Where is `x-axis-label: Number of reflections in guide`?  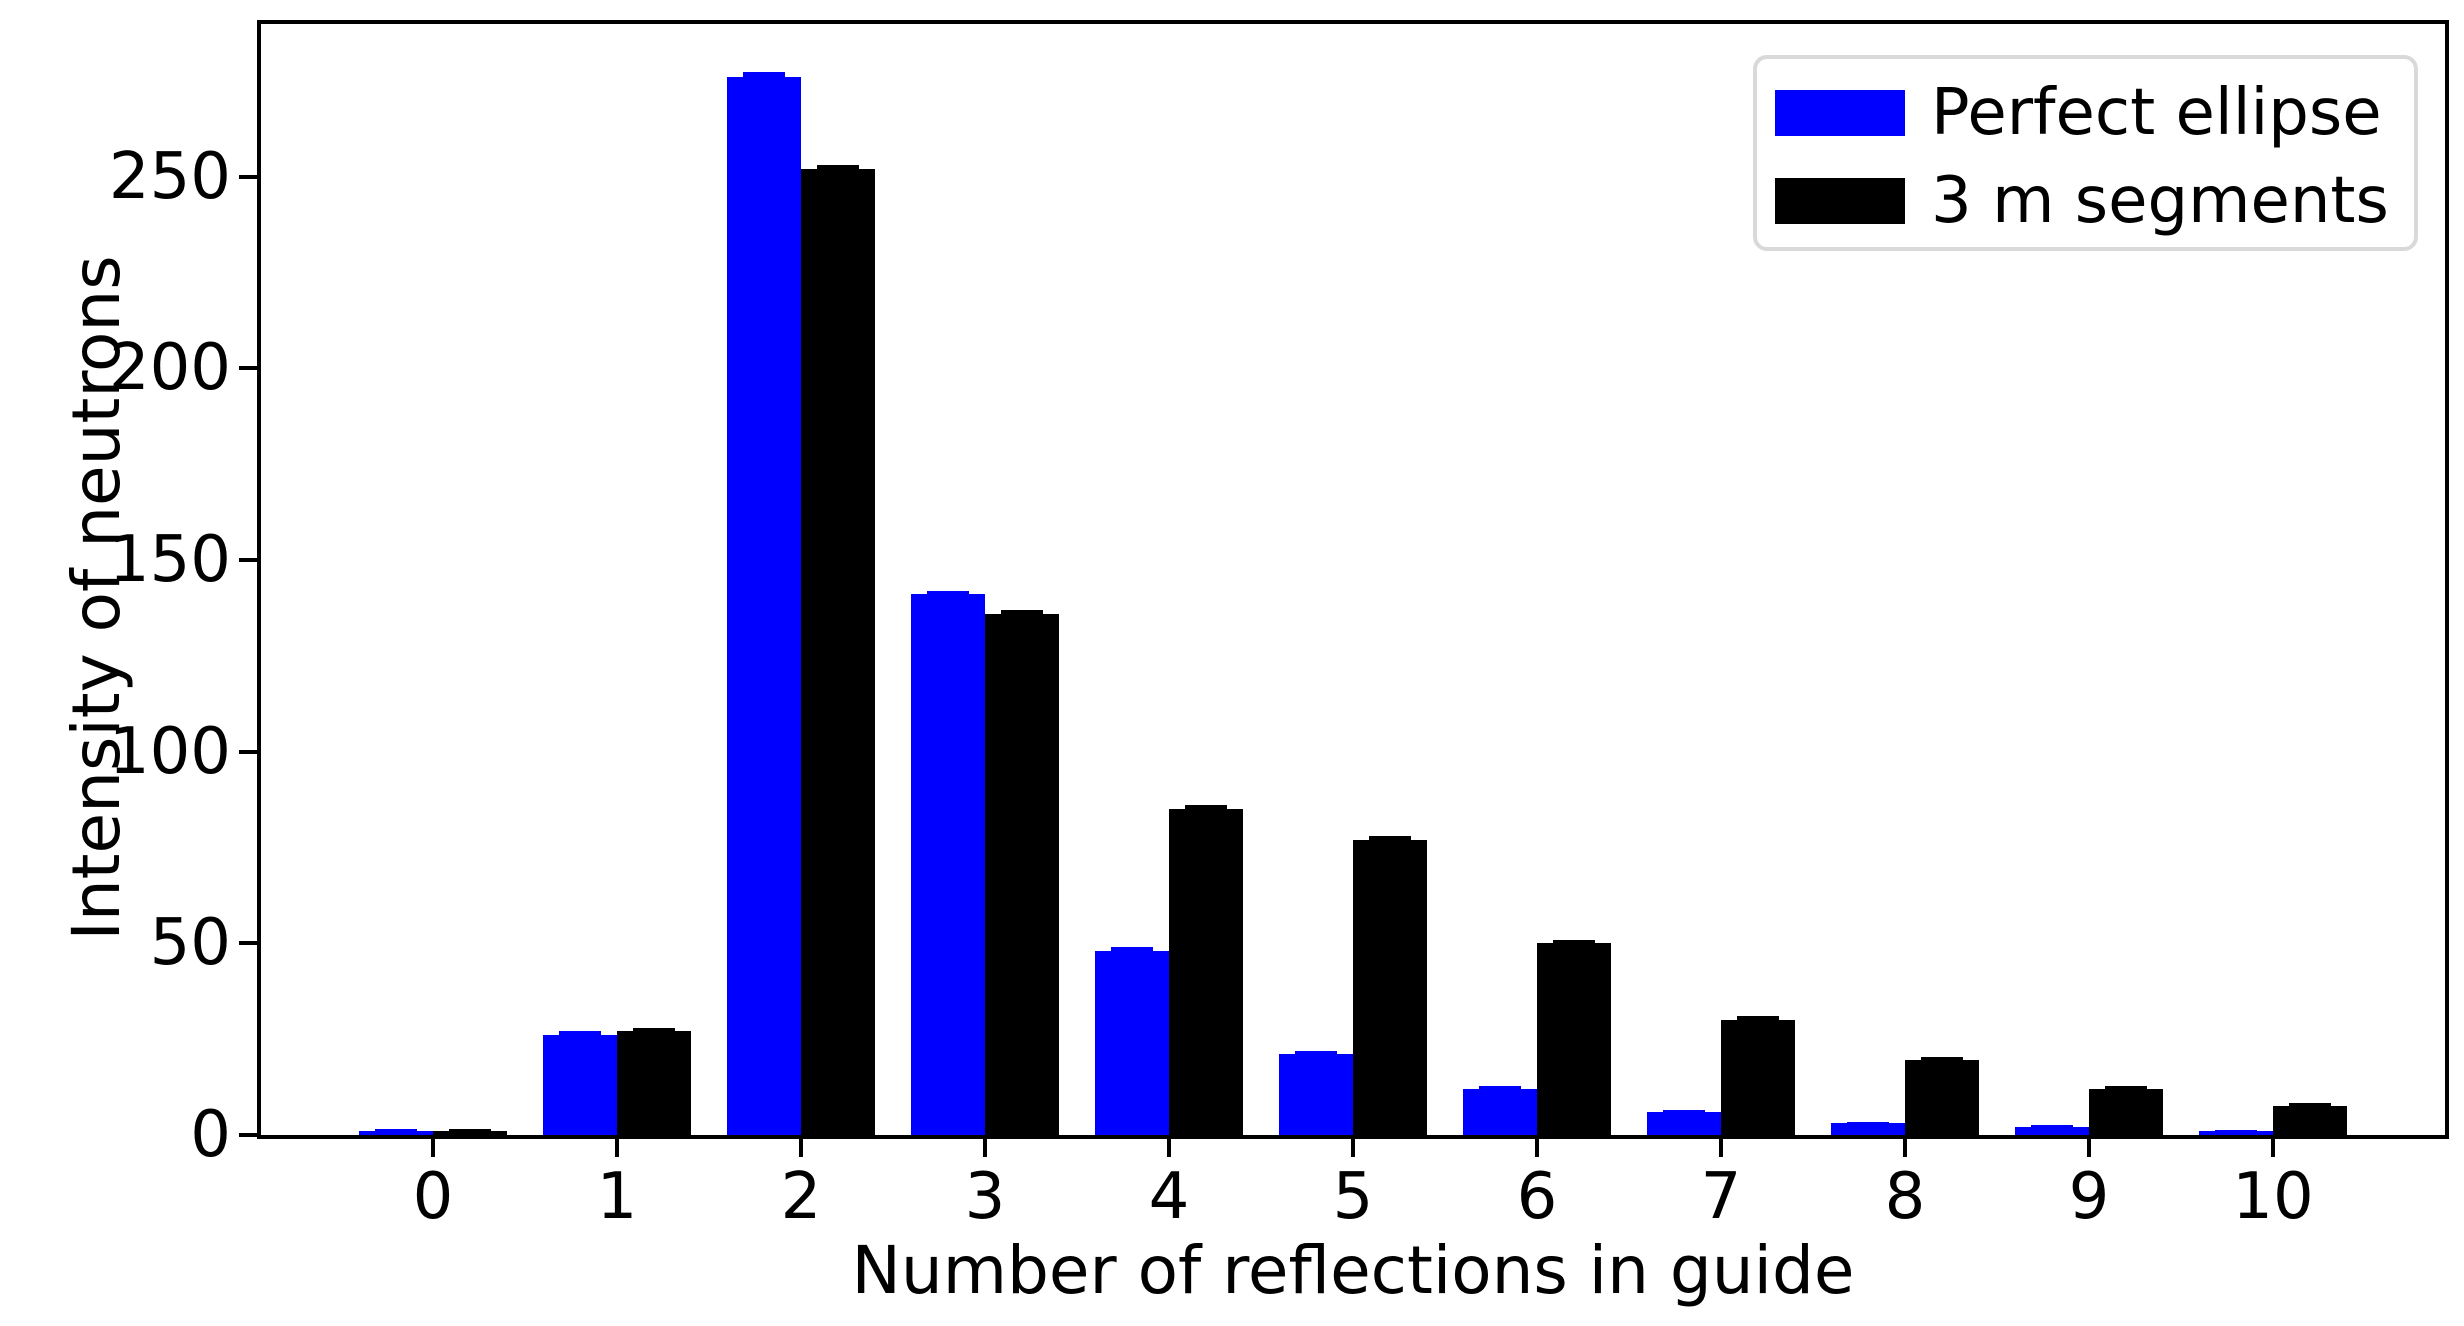 x-axis-label: Number of reflections in guide is located at coordinates (1353, 1270).